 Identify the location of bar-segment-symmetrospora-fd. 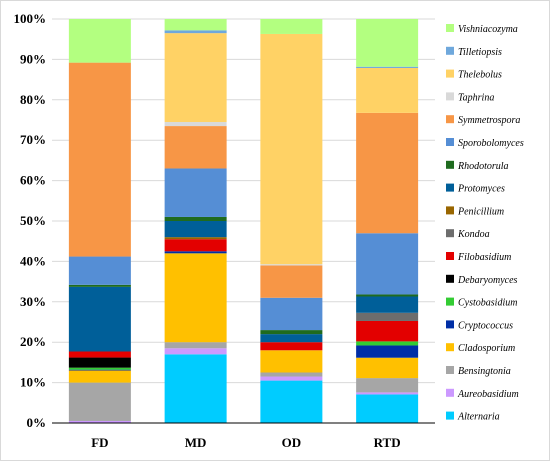
(99, 159).